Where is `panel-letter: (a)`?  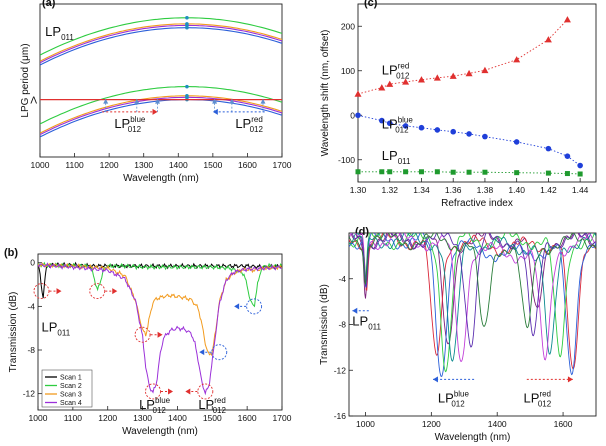 panel-letter: (a) is located at coordinates (49, 4).